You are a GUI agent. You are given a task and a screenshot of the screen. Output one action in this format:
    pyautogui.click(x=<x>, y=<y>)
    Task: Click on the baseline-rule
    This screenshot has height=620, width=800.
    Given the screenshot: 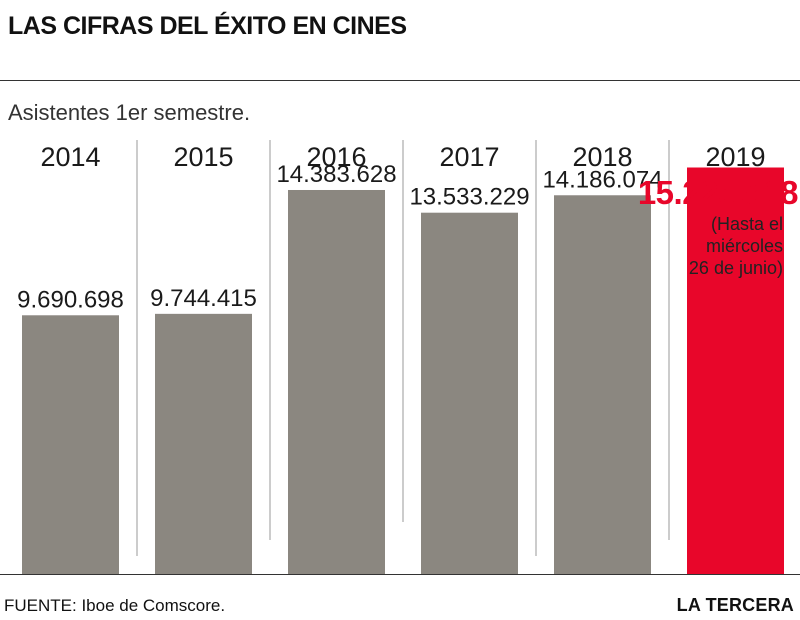 What is the action you would take?
    pyautogui.click(x=400, y=574)
    